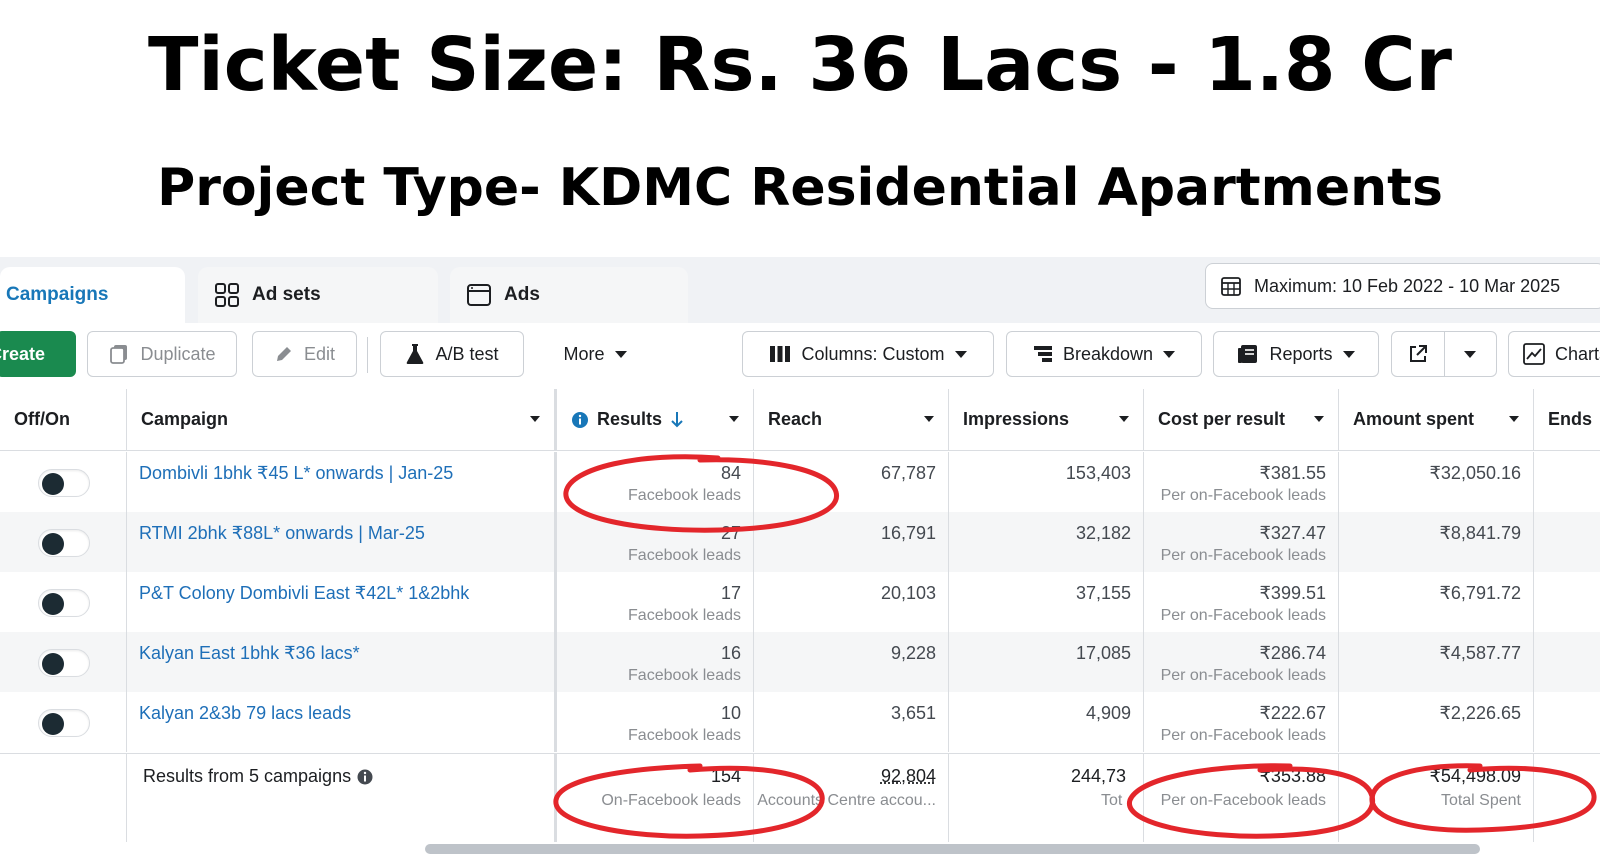 The image size is (1600, 867). I want to click on tab-campaigns: Campaigns, so click(92, 295).